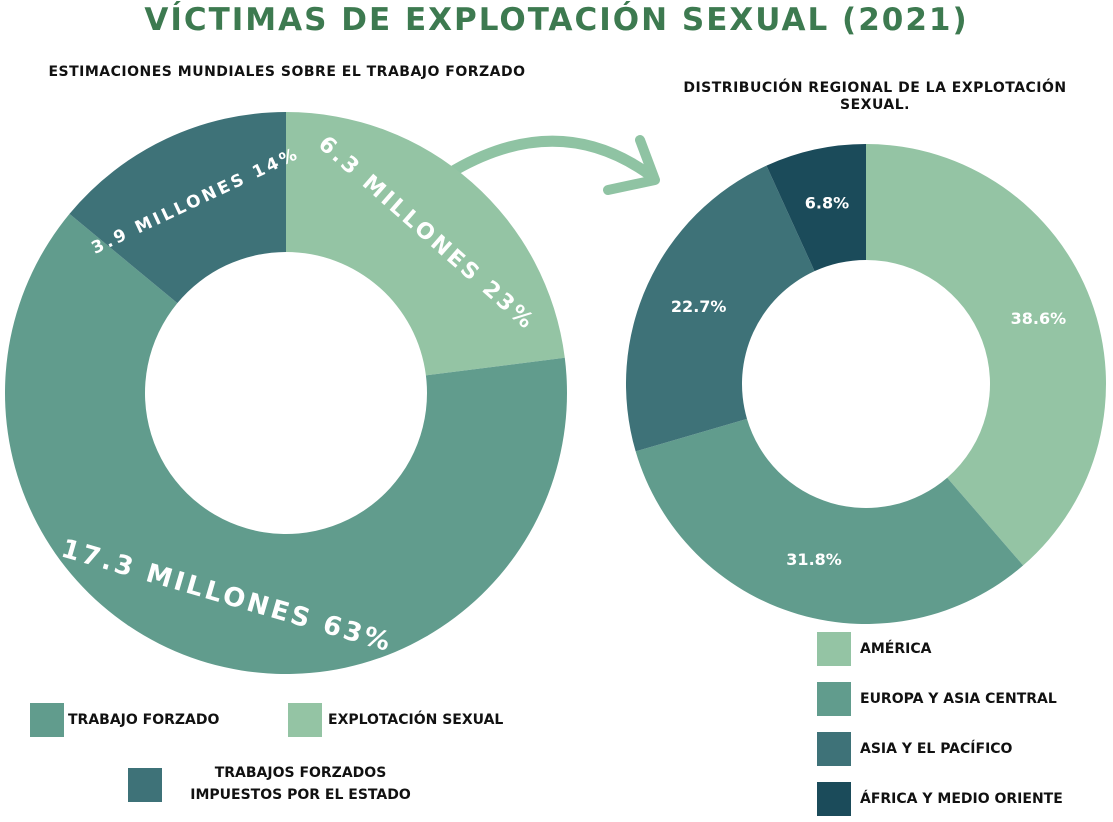 This screenshot has width=1113, height=822. What do you see at coordinates (416, 720) in the screenshot?
I see `legend-label: EXPLOTACIÓN SEXUAL` at bounding box center [416, 720].